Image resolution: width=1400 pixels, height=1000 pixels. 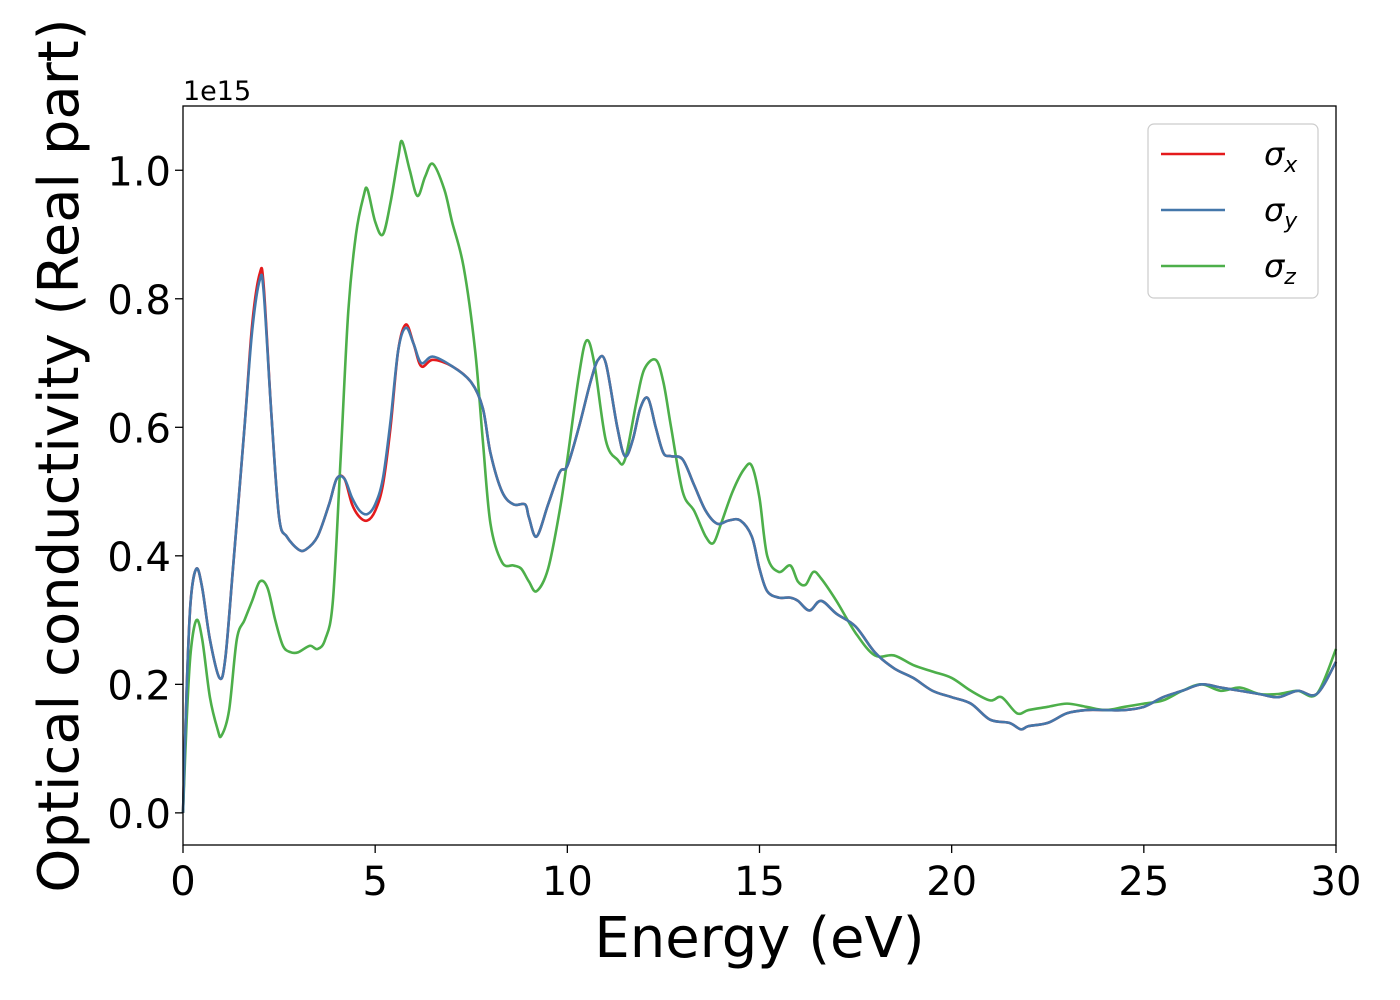 I want to click on legend-label-subscript: x, so click(x=1290, y=165).